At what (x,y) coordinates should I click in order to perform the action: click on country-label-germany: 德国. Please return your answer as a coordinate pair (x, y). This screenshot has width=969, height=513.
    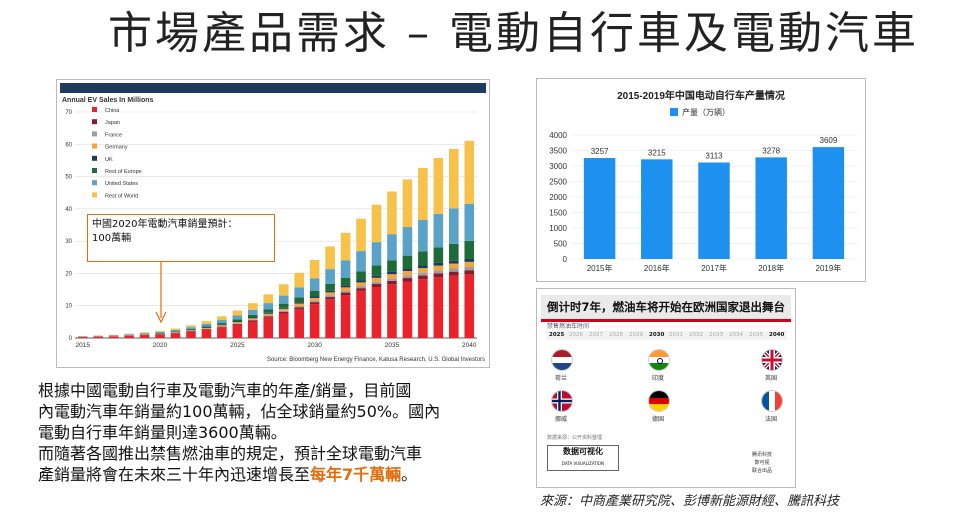
    Looking at the image, I should click on (657, 419).